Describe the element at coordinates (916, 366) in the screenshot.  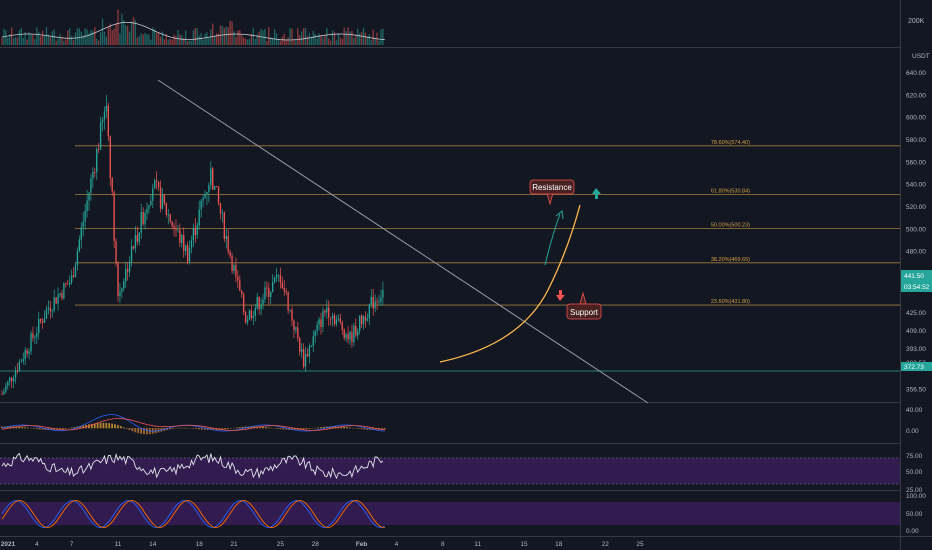
I see `support-price-tag: 372.73` at that location.